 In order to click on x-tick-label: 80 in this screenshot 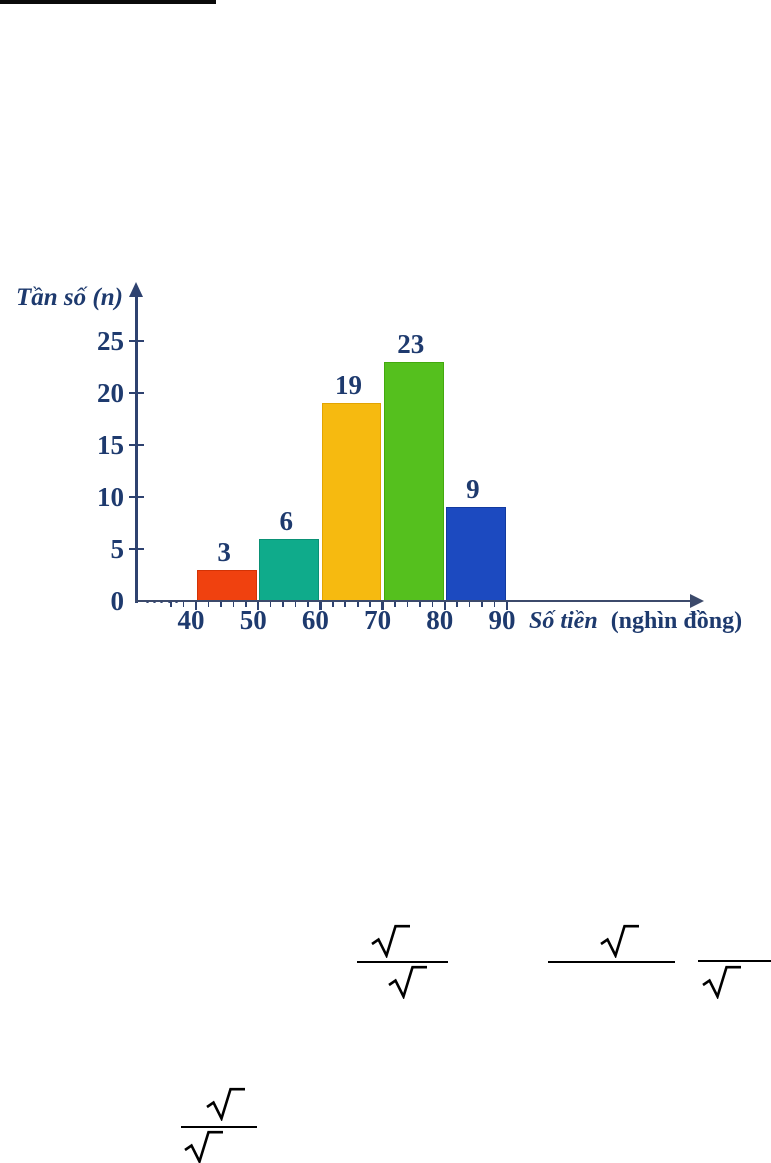, I will do `click(440, 620)`.